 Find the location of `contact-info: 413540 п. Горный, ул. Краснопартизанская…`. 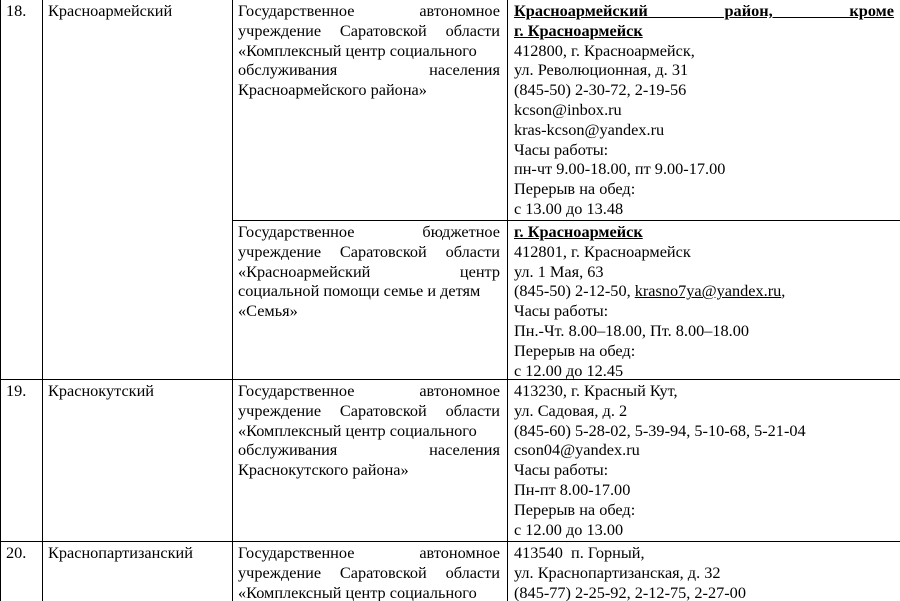

contact-info: 413540 п. Горный, ул. Краснопартизанская… is located at coordinates (704, 572).